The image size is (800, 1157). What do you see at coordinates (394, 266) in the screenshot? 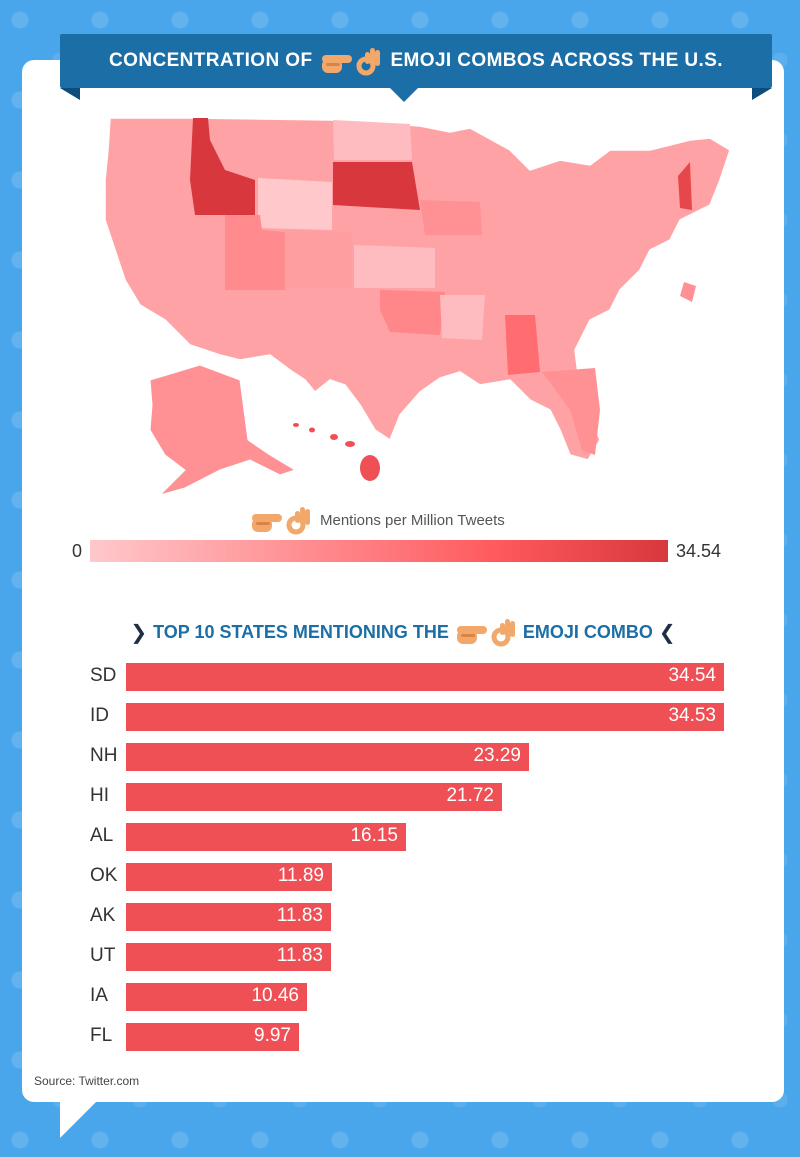
I see `map-state-kansas` at bounding box center [394, 266].